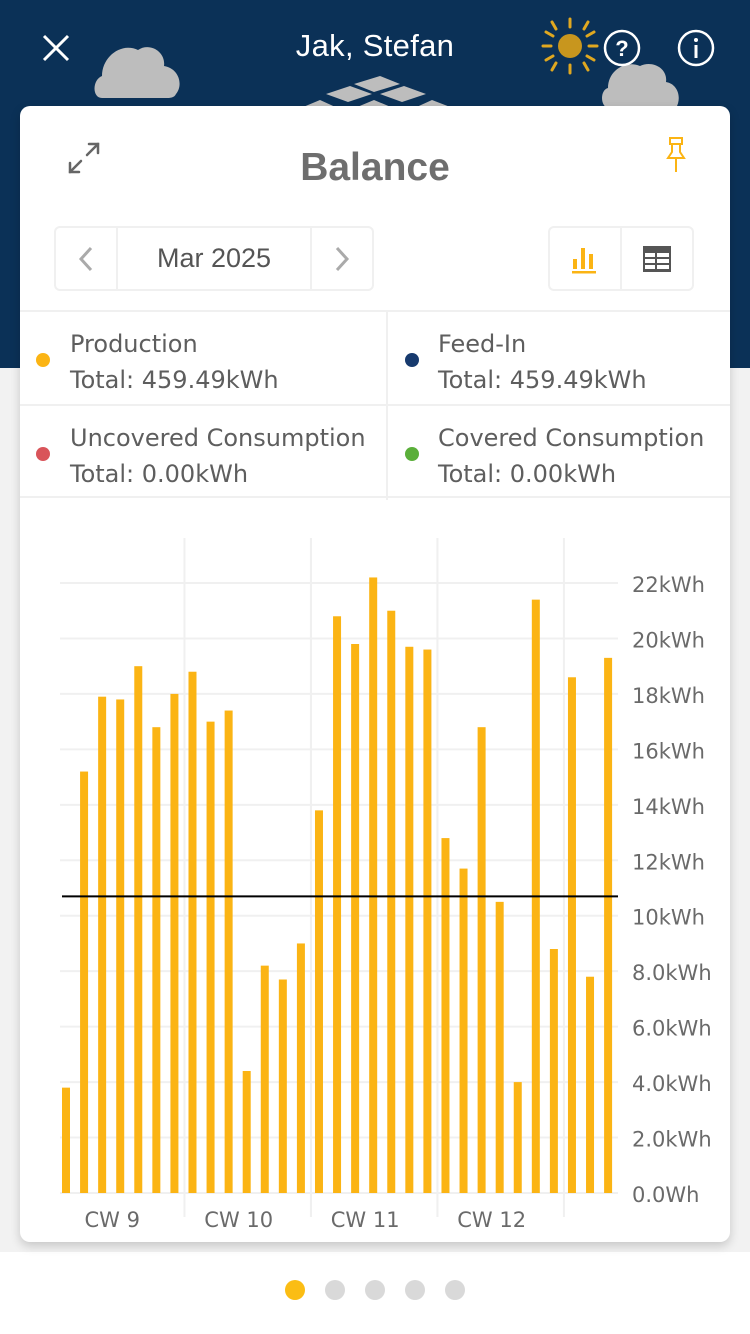 Image resolution: width=750 pixels, height=1334 pixels. I want to click on legend-item-covered-consumption: Covered Consumption Total: 0.00kWh, so click(559, 453).